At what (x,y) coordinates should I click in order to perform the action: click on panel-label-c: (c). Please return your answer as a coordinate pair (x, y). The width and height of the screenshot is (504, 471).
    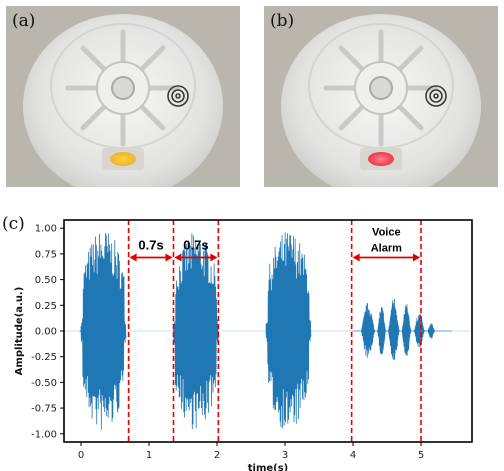
    Looking at the image, I should click on (13, 224).